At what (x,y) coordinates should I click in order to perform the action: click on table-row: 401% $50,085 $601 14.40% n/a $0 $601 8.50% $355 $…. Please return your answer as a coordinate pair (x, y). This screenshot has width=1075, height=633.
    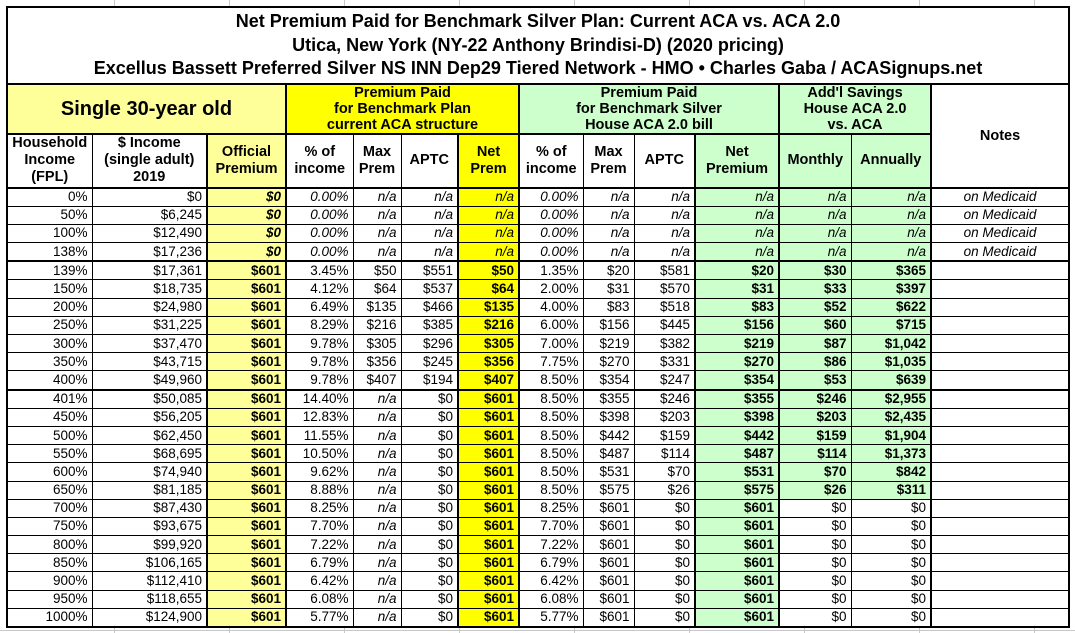
    Looking at the image, I should click on (538, 398).